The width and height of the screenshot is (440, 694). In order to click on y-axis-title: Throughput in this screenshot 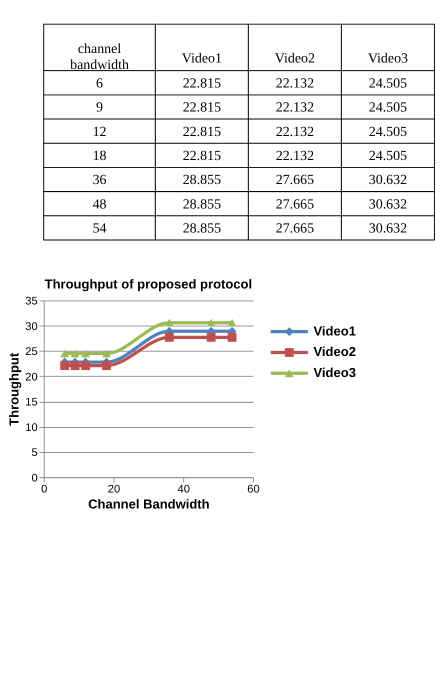, I will do `click(14, 389)`.